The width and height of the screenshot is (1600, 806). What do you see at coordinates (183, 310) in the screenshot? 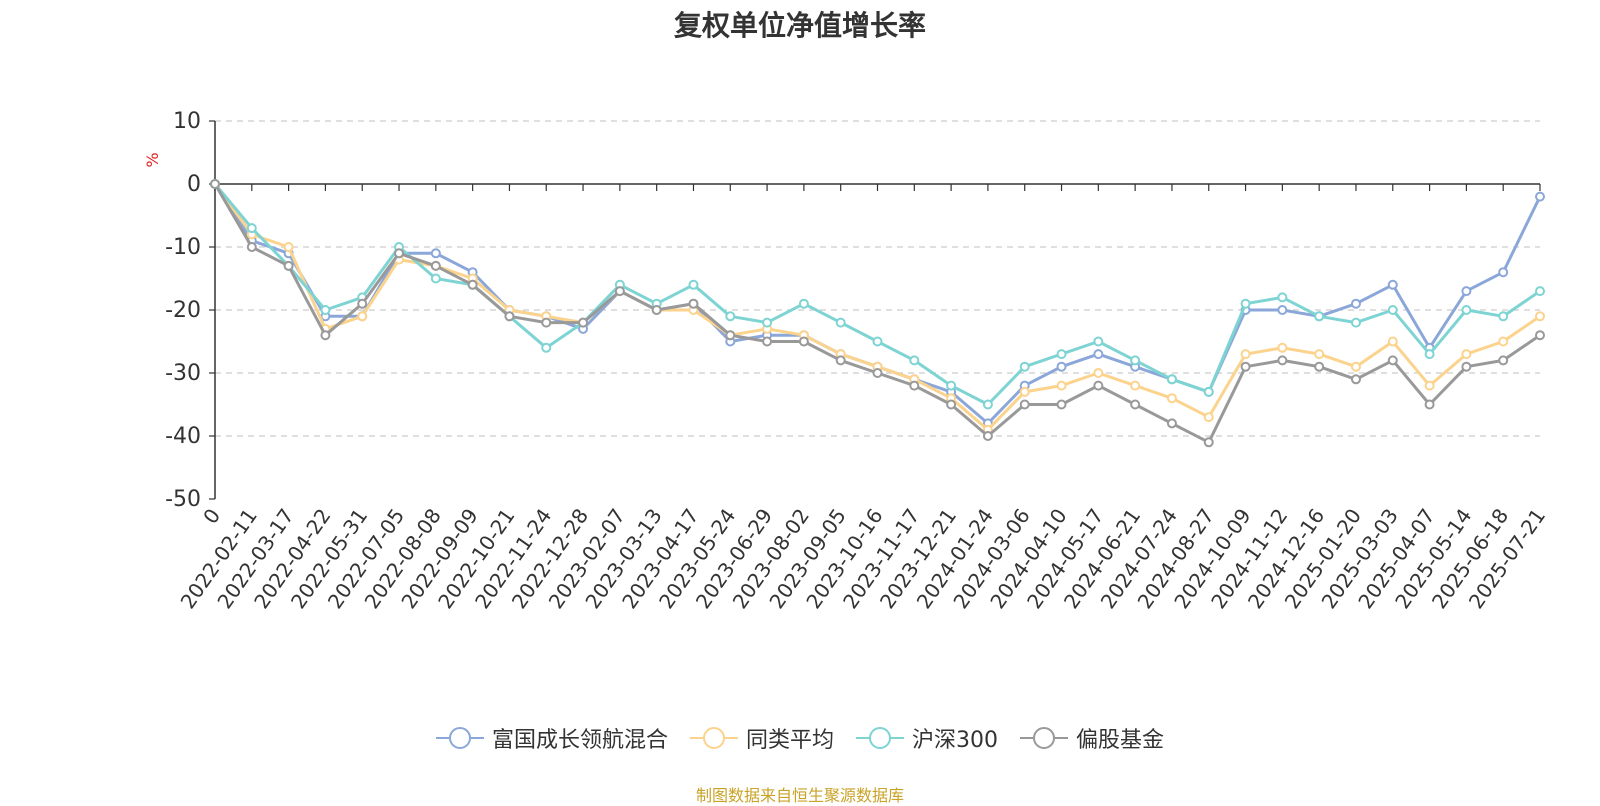
I see `y-tick-label: -20` at bounding box center [183, 310].